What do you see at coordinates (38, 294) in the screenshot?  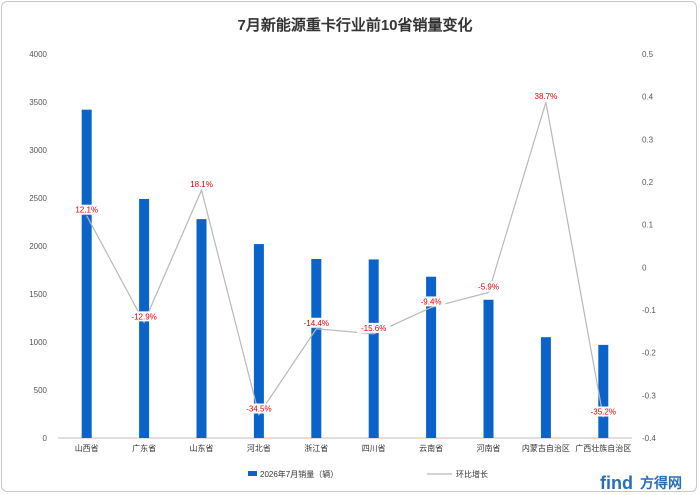 I see `y-tick-label: 1500` at bounding box center [38, 294].